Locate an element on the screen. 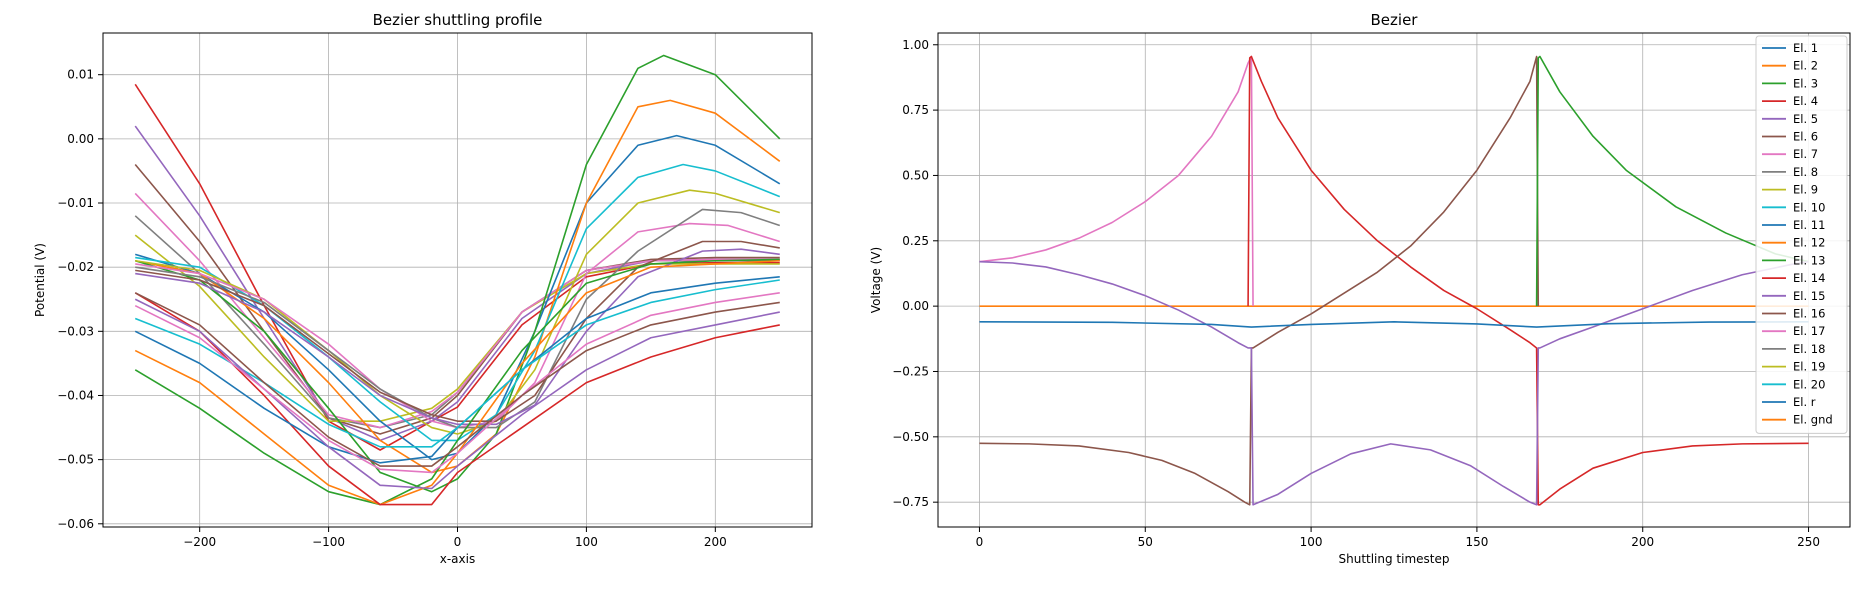 The height and width of the screenshot is (598, 1868). y-axis-label: Voltage (V) is located at coordinates (876, 280).